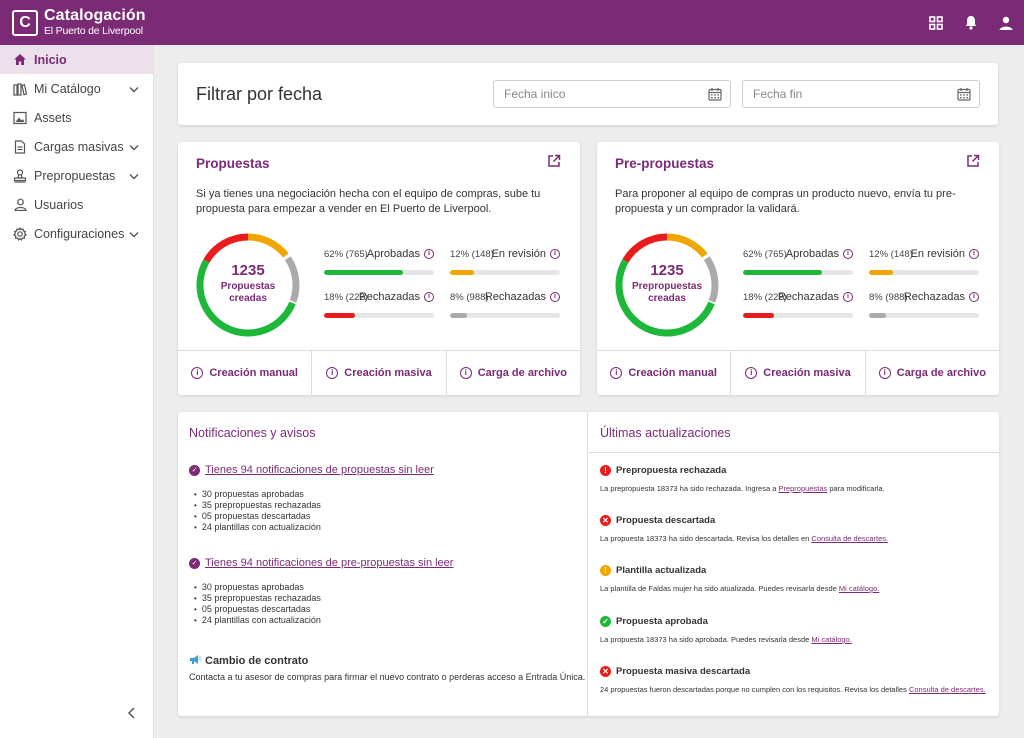 The height and width of the screenshot is (738, 1024). What do you see at coordinates (259, 94) in the screenshot?
I see `filter-title: Filtrar por fecha` at bounding box center [259, 94].